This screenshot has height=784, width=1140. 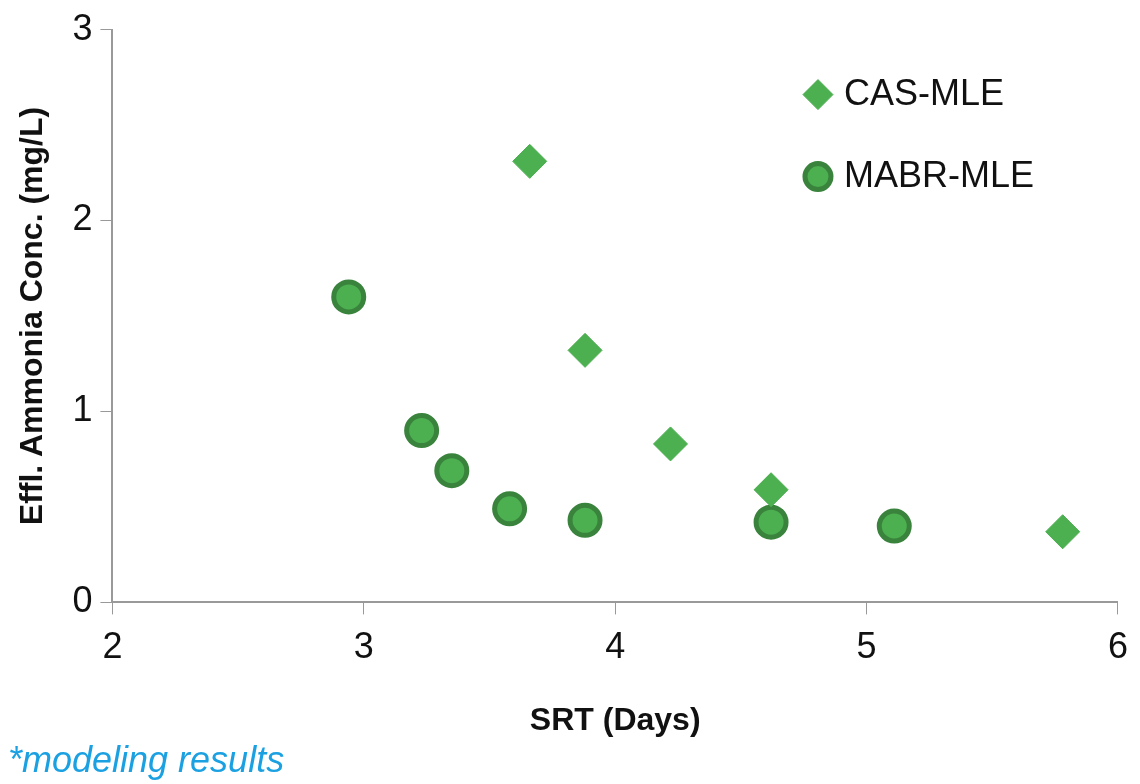 What do you see at coordinates (923, 92) in the screenshot?
I see `legend-label: CAS-MLE` at bounding box center [923, 92].